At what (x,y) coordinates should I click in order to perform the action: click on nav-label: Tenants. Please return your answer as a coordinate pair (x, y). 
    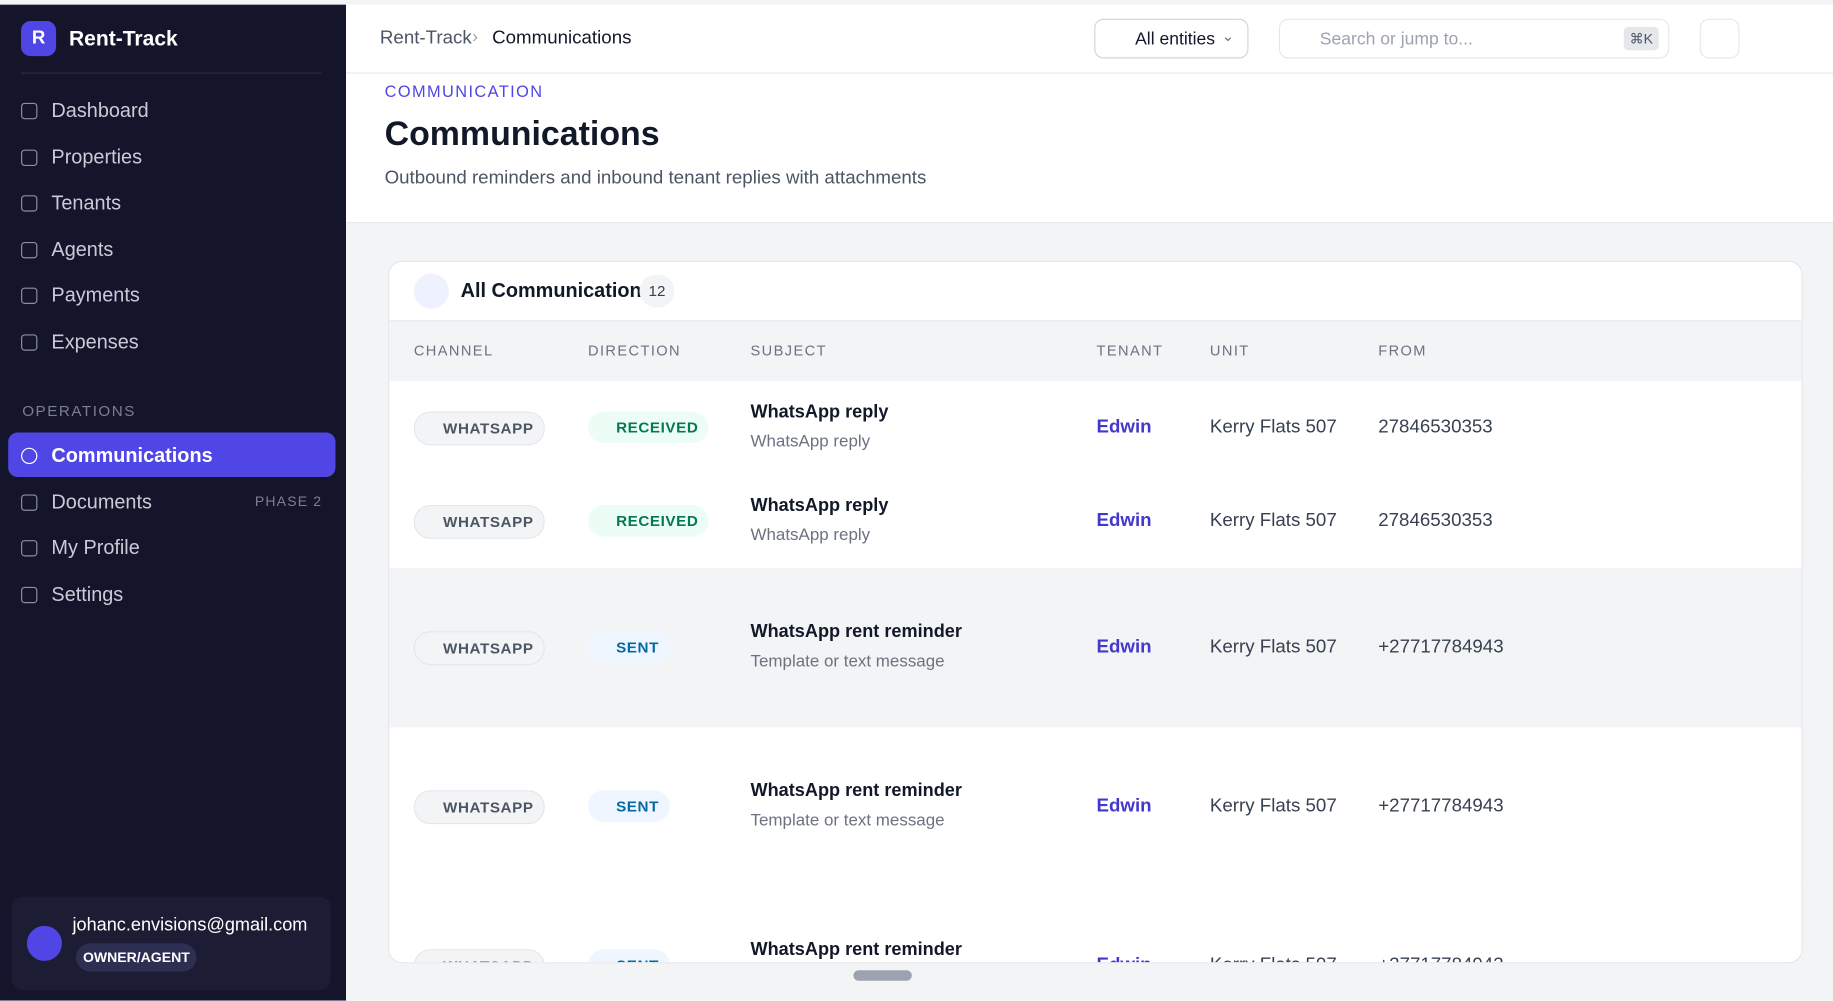
    Looking at the image, I should click on (86, 203).